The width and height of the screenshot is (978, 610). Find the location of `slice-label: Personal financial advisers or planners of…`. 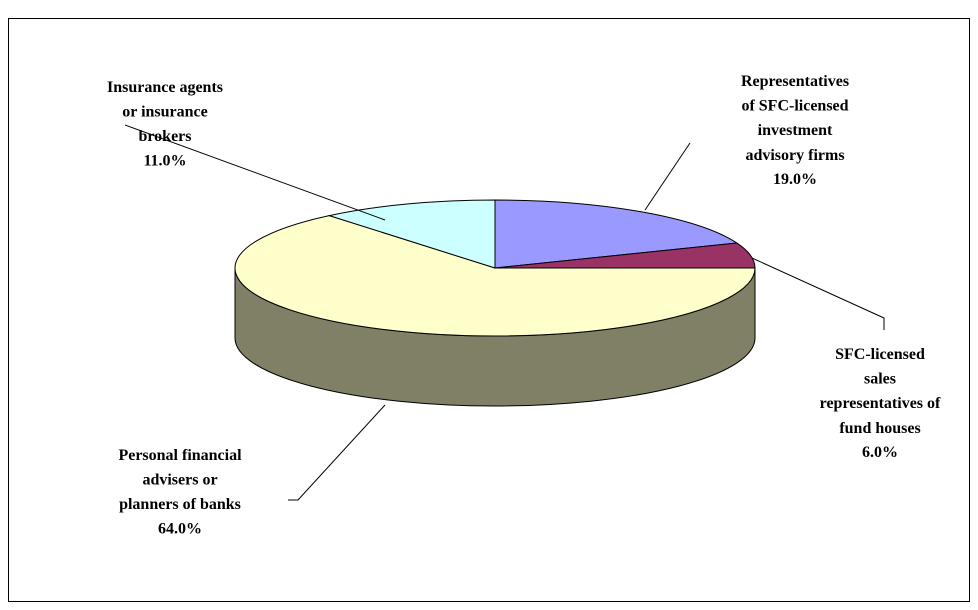

slice-label: Personal financial advisers or planners of… is located at coordinates (180, 480).